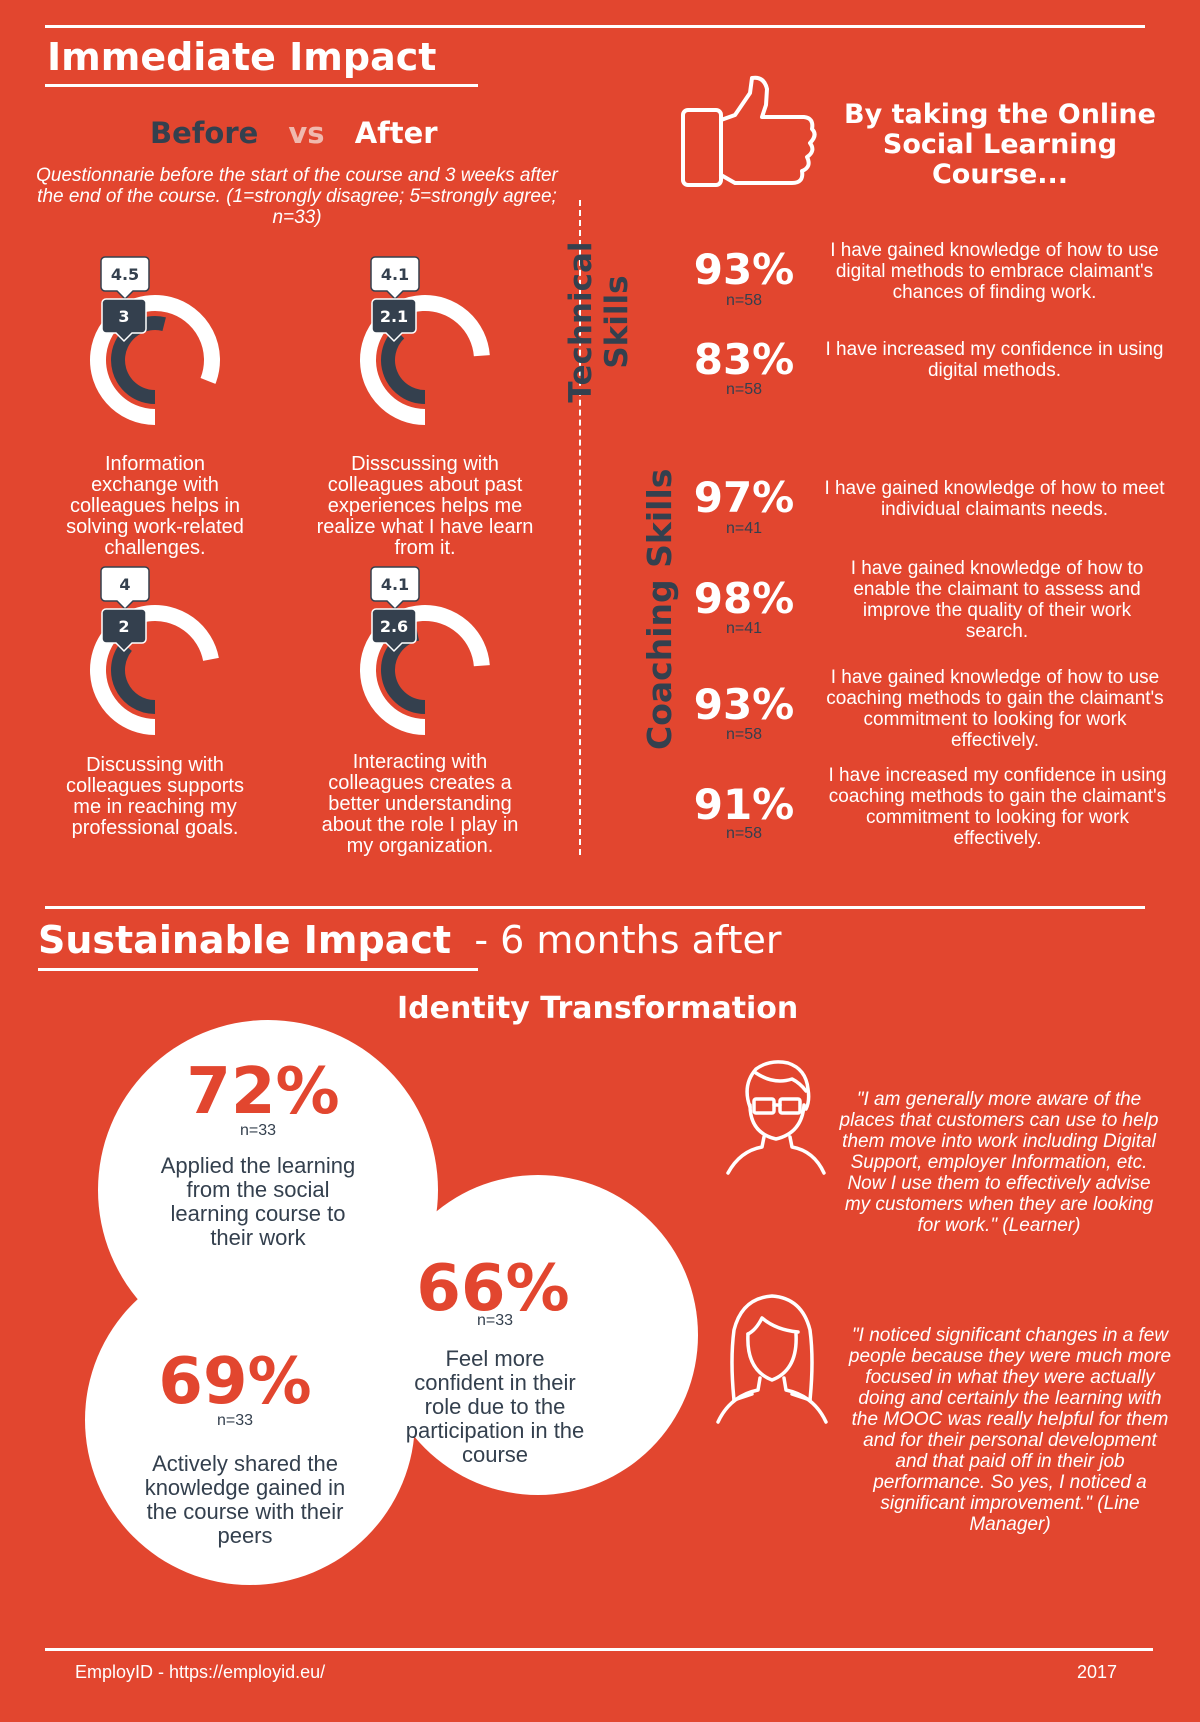 The width and height of the screenshot is (1200, 1722). Describe the element at coordinates (595, 907) in the screenshot. I see `middle-rule` at that location.